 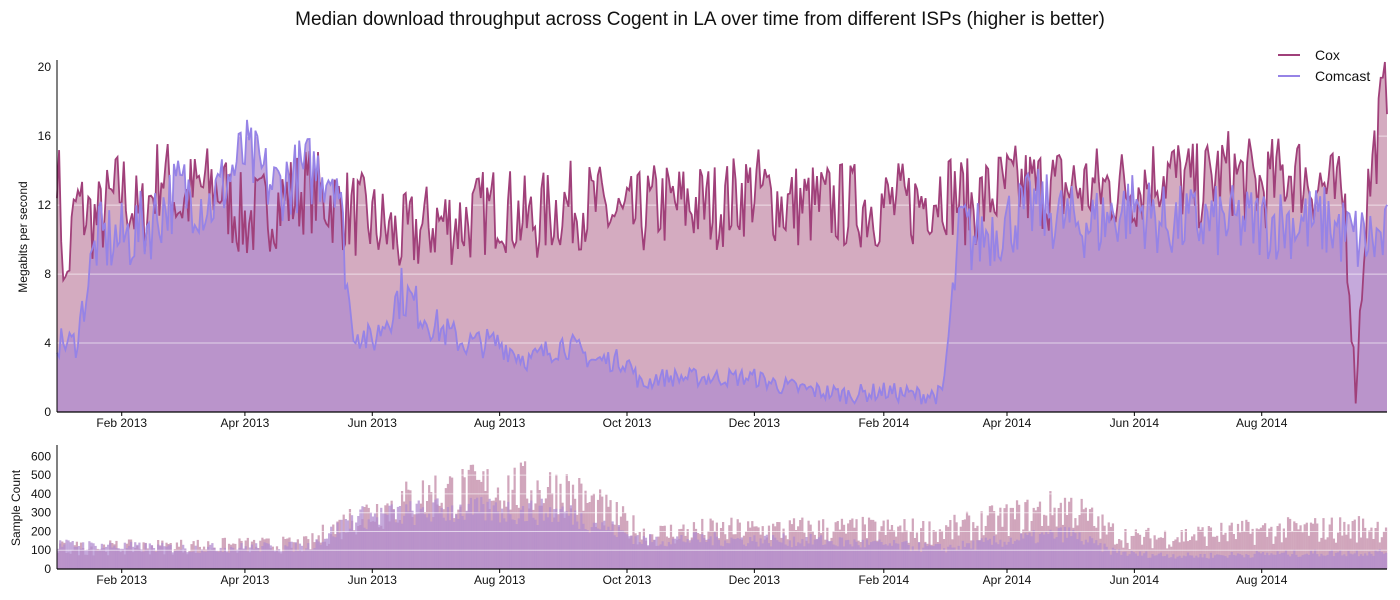 I want to click on legend-label: Cox, so click(x=1327, y=55).